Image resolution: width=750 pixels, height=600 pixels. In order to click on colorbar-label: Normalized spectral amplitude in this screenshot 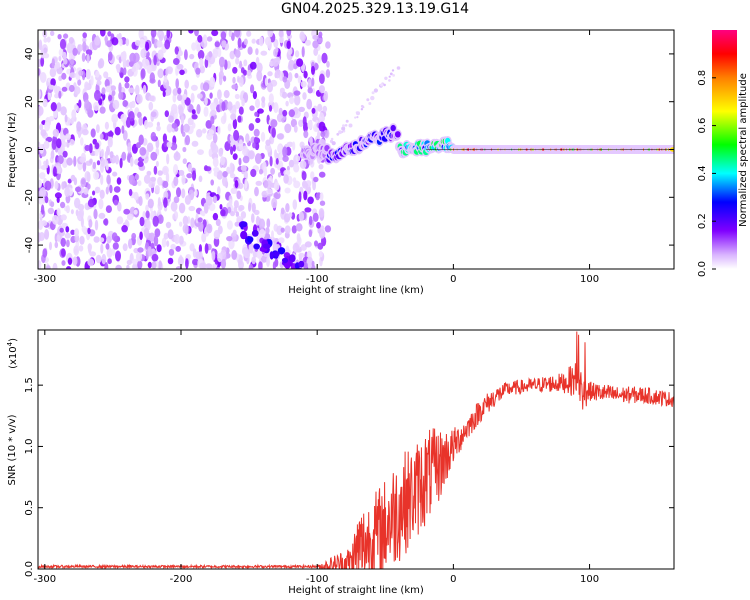, I will do `click(743, 150)`.